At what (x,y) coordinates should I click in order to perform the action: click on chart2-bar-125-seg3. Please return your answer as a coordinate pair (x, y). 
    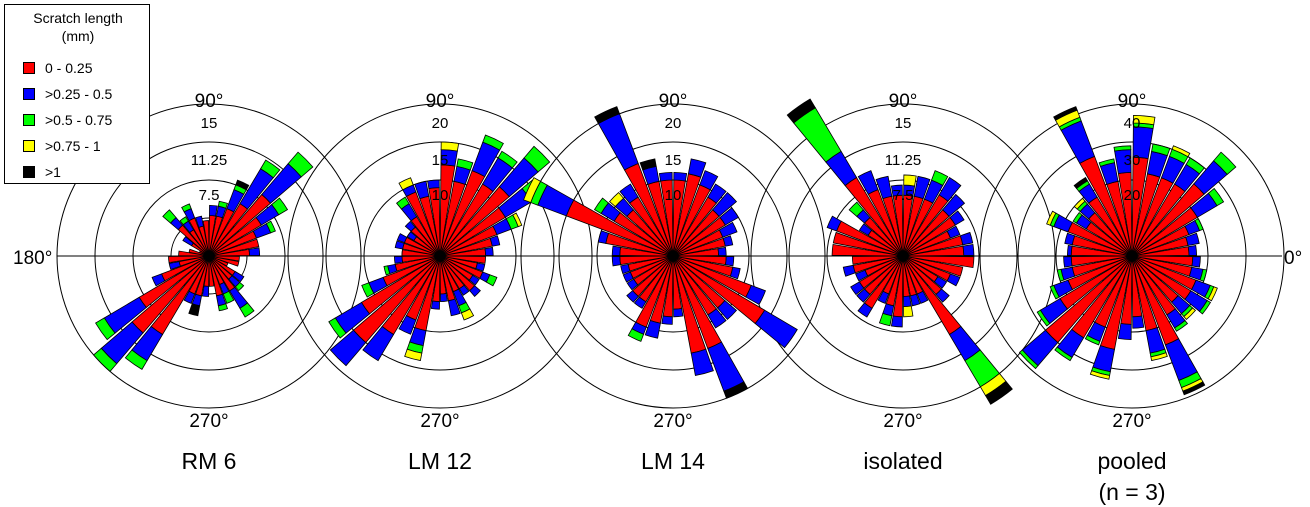
    Looking at the image, I should click on (403, 203).